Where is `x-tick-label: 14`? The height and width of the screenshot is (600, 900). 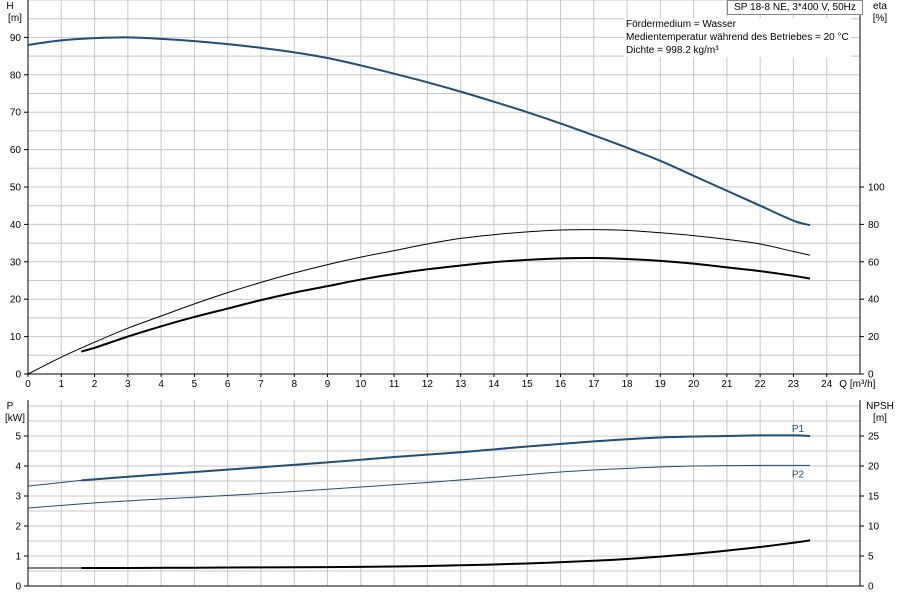 x-tick-label: 14 is located at coordinates (494, 384).